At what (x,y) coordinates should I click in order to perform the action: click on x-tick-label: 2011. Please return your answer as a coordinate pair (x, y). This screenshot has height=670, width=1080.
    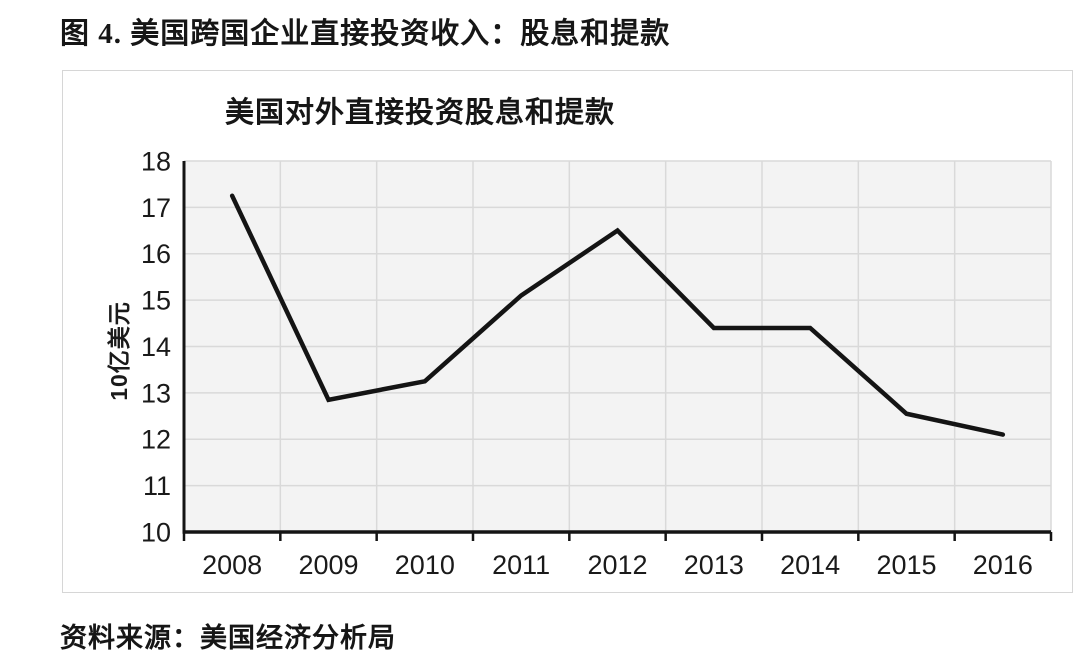
    Looking at the image, I should click on (521, 565).